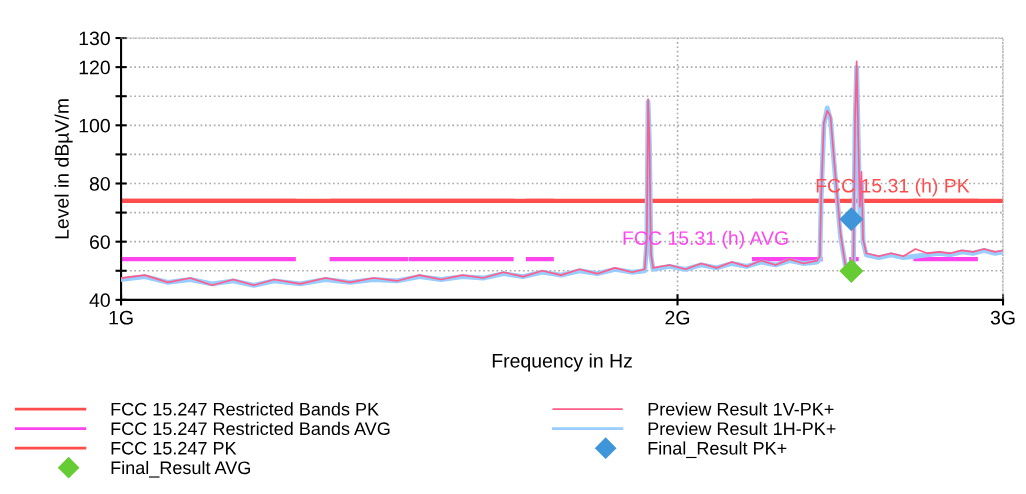 The width and height of the screenshot is (1026, 494). What do you see at coordinates (717, 450) in the screenshot?
I see `legend-label: Final_Result PK+` at bounding box center [717, 450].